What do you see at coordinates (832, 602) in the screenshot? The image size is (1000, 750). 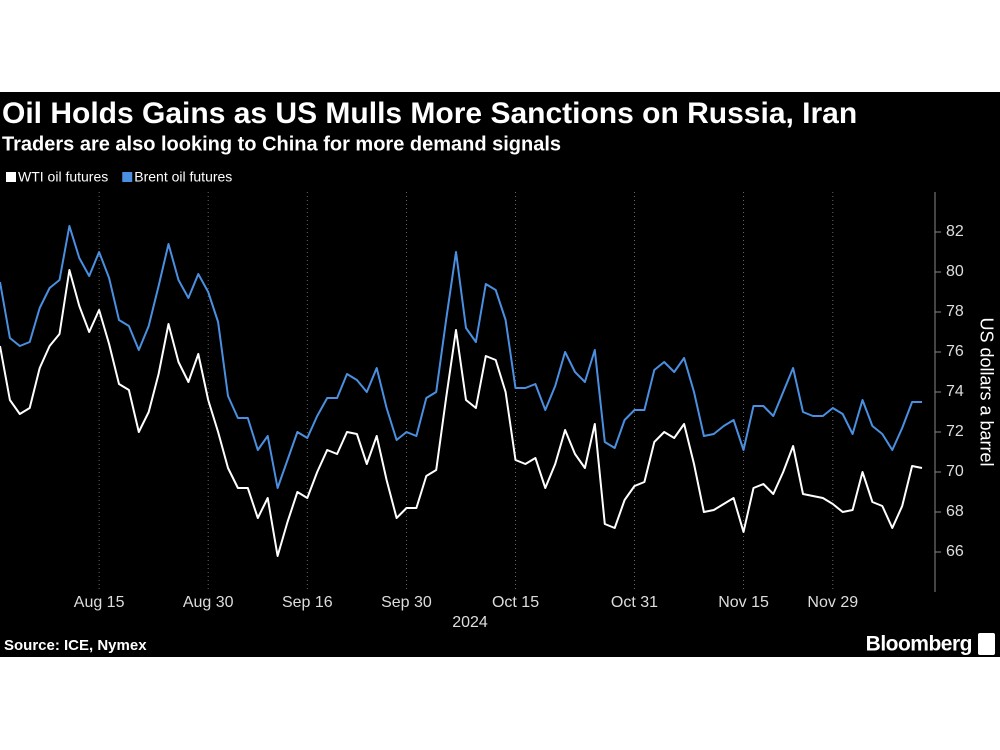 I see `x-tick-label: Nov 29` at bounding box center [832, 602].